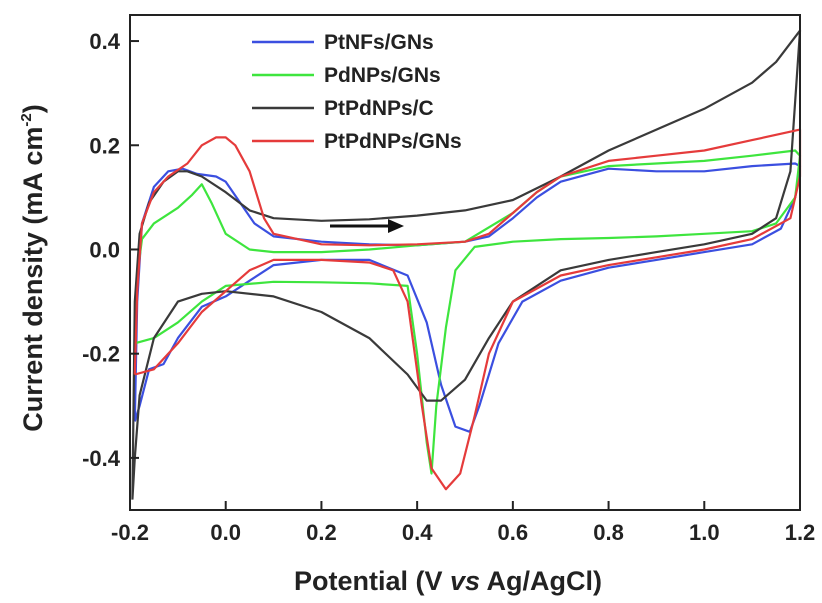 The image size is (822, 603). What do you see at coordinates (367, 226) in the screenshot?
I see `scan-direction-arrow` at bounding box center [367, 226].